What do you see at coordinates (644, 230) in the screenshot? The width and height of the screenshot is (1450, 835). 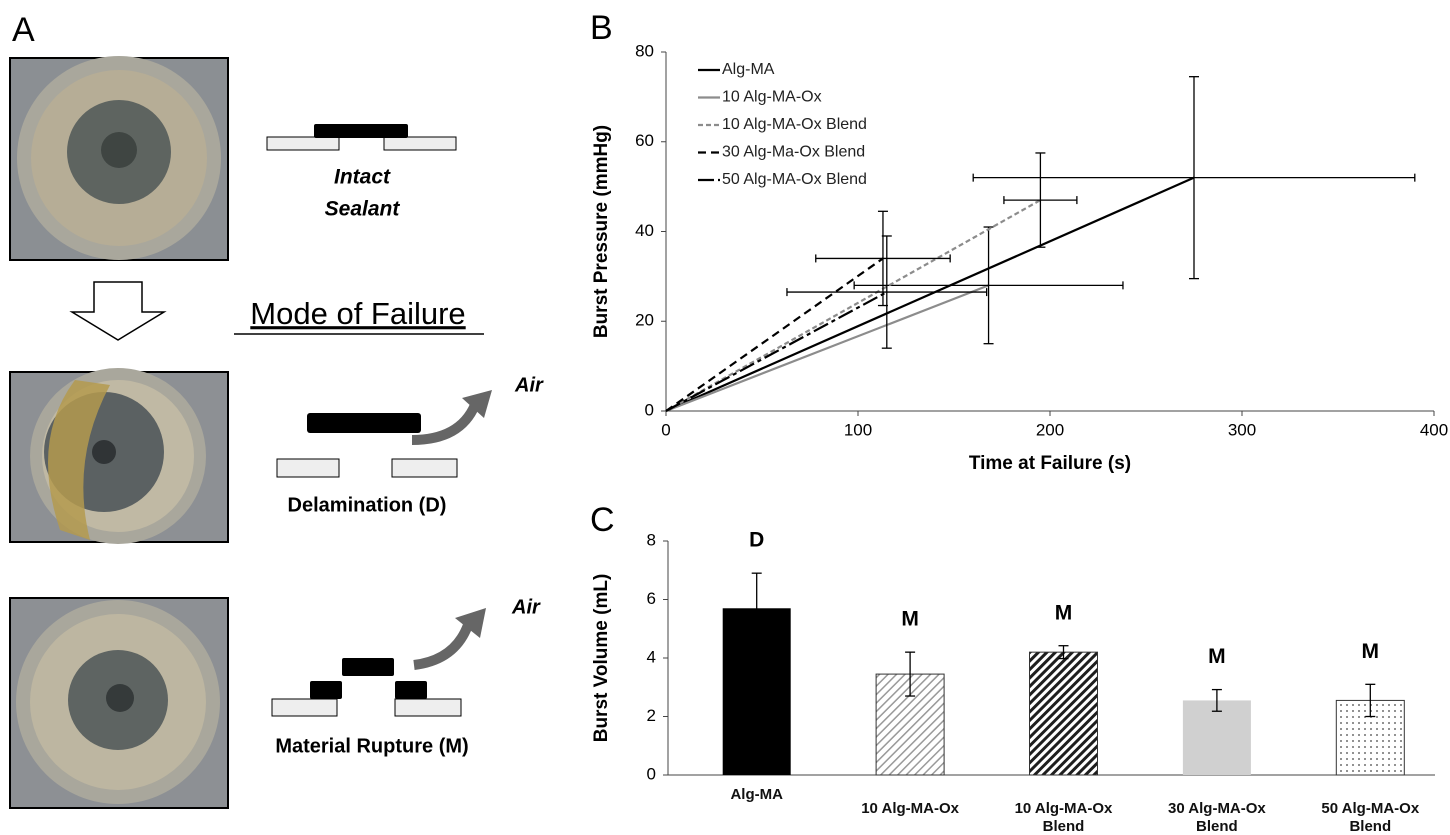 I see `y-tick-label: 40` at bounding box center [644, 230].